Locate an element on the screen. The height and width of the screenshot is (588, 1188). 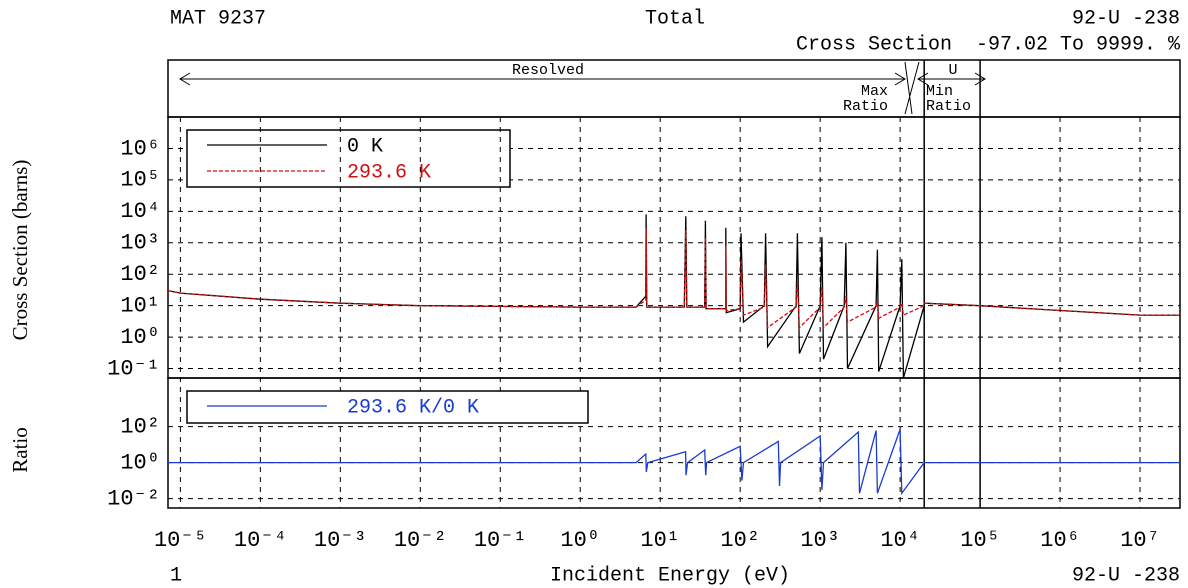
max-ratio-label: Max is located at coordinates (874, 91).